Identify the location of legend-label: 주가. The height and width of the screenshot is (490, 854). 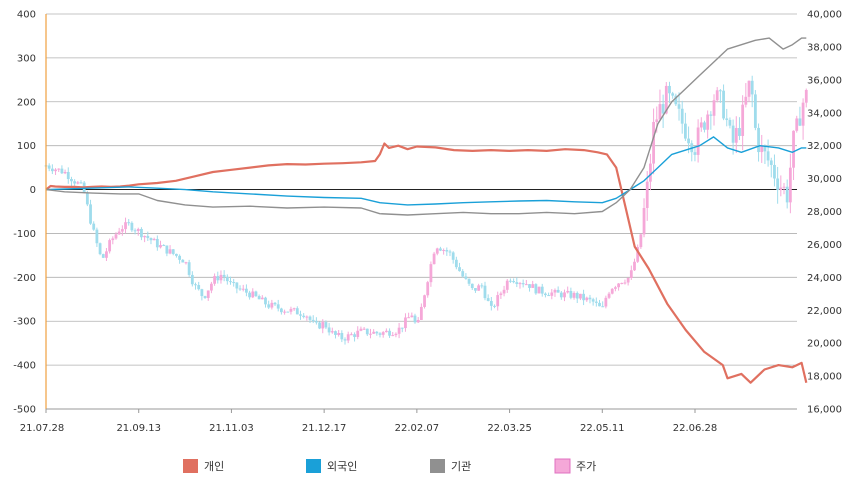
(586, 466).